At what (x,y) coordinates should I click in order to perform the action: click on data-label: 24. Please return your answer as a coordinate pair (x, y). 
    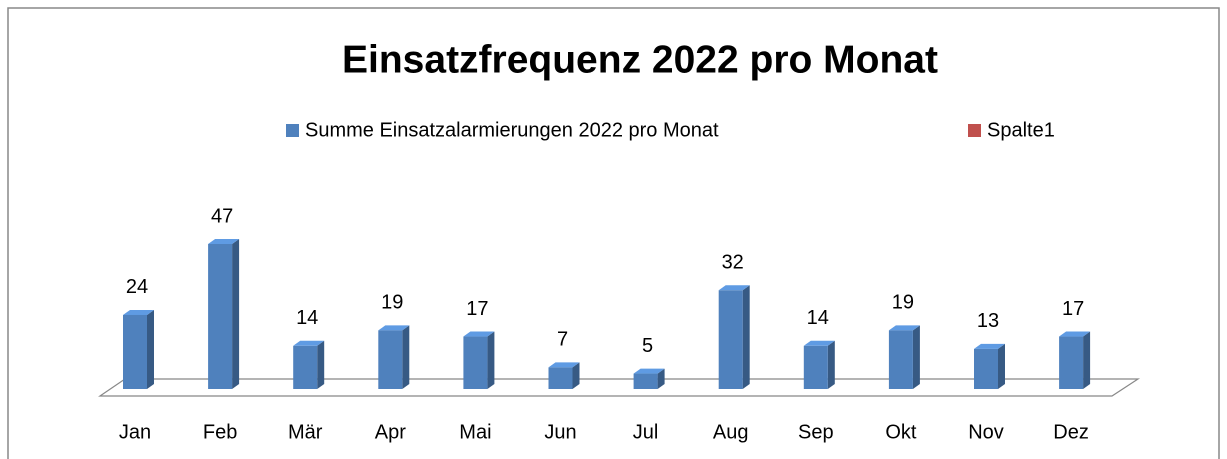
    Looking at the image, I should click on (137, 287).